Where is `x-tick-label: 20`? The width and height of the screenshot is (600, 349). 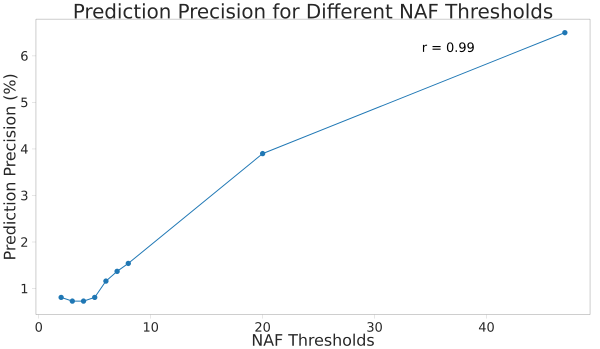 x-tick-label: 20 is located at coordinates (262, 327).